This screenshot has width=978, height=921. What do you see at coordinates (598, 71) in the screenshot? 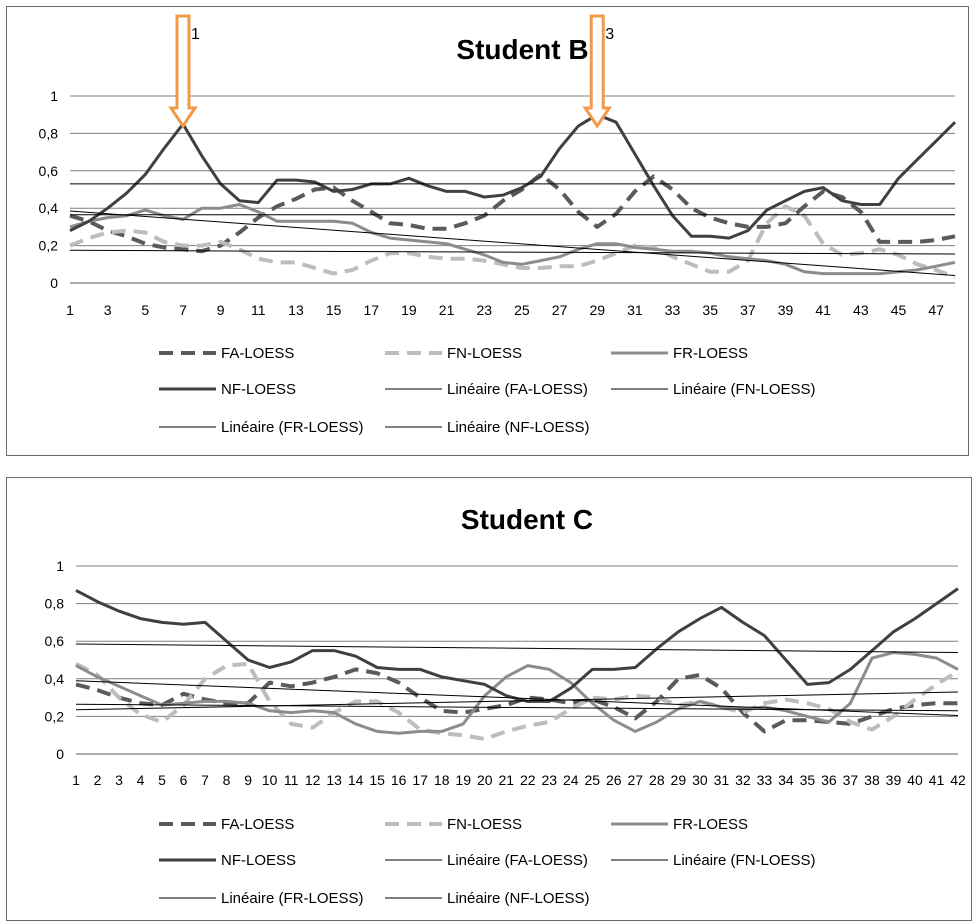
I see `annotation-arrow-3: 3` at bounding box center [598, 71].